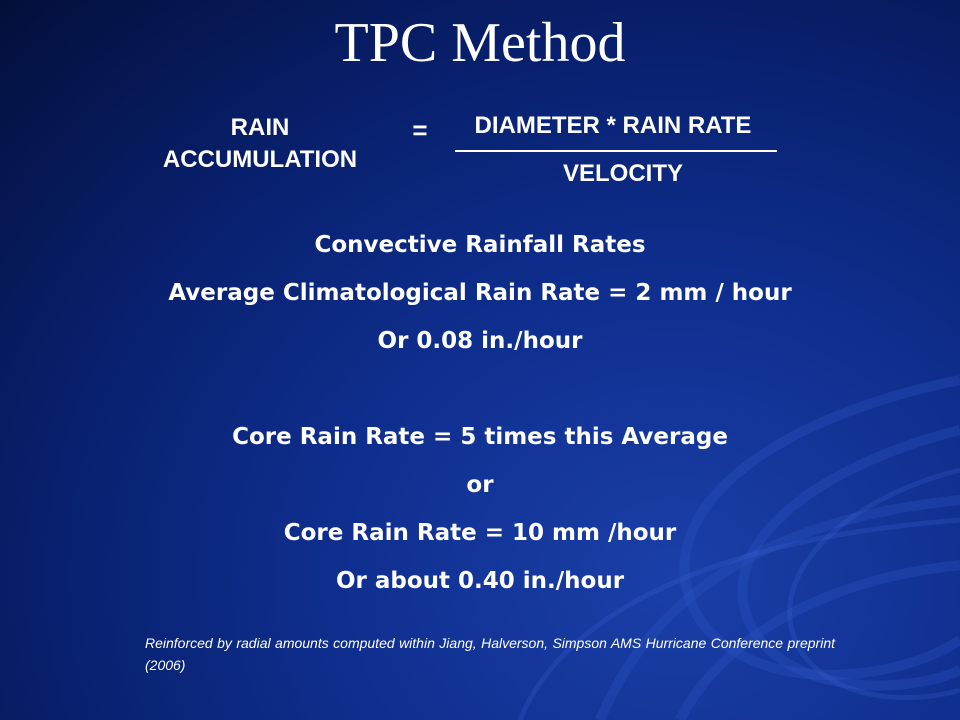 The width and height of the screenshot is (960, 720). What do you see at coordinates (480, 341) in the screenshot?
I see `body-line-average-inches: Or 0.08 in./hour` at bounding box center [480, 341].